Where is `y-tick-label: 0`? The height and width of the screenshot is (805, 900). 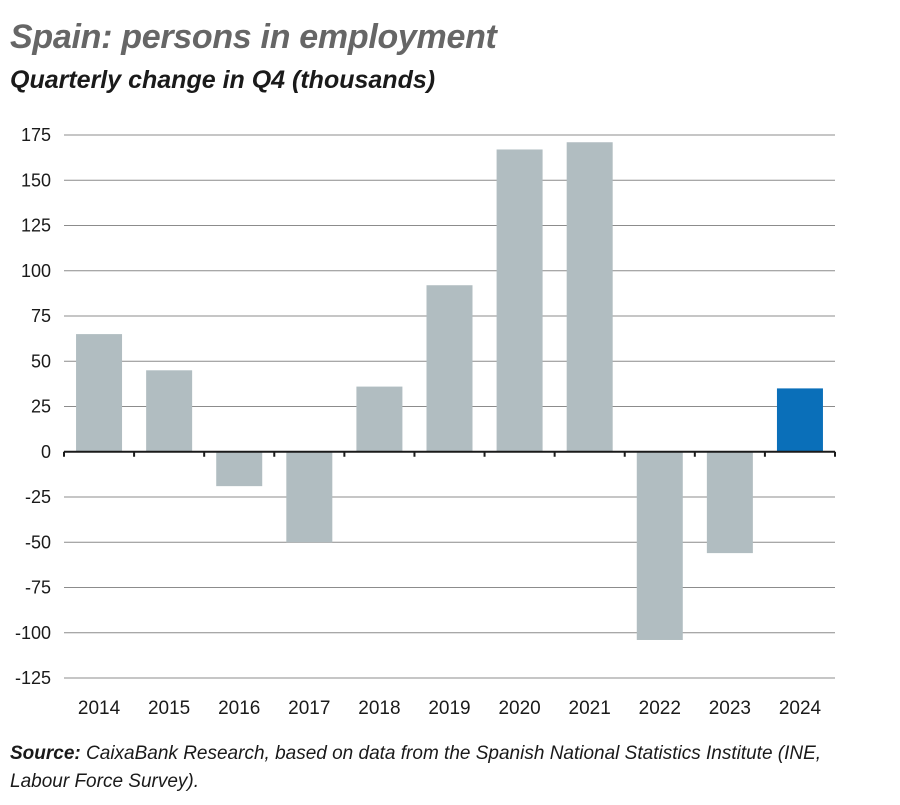 y-tick-label: 0 is located at coordinates (46, 452).